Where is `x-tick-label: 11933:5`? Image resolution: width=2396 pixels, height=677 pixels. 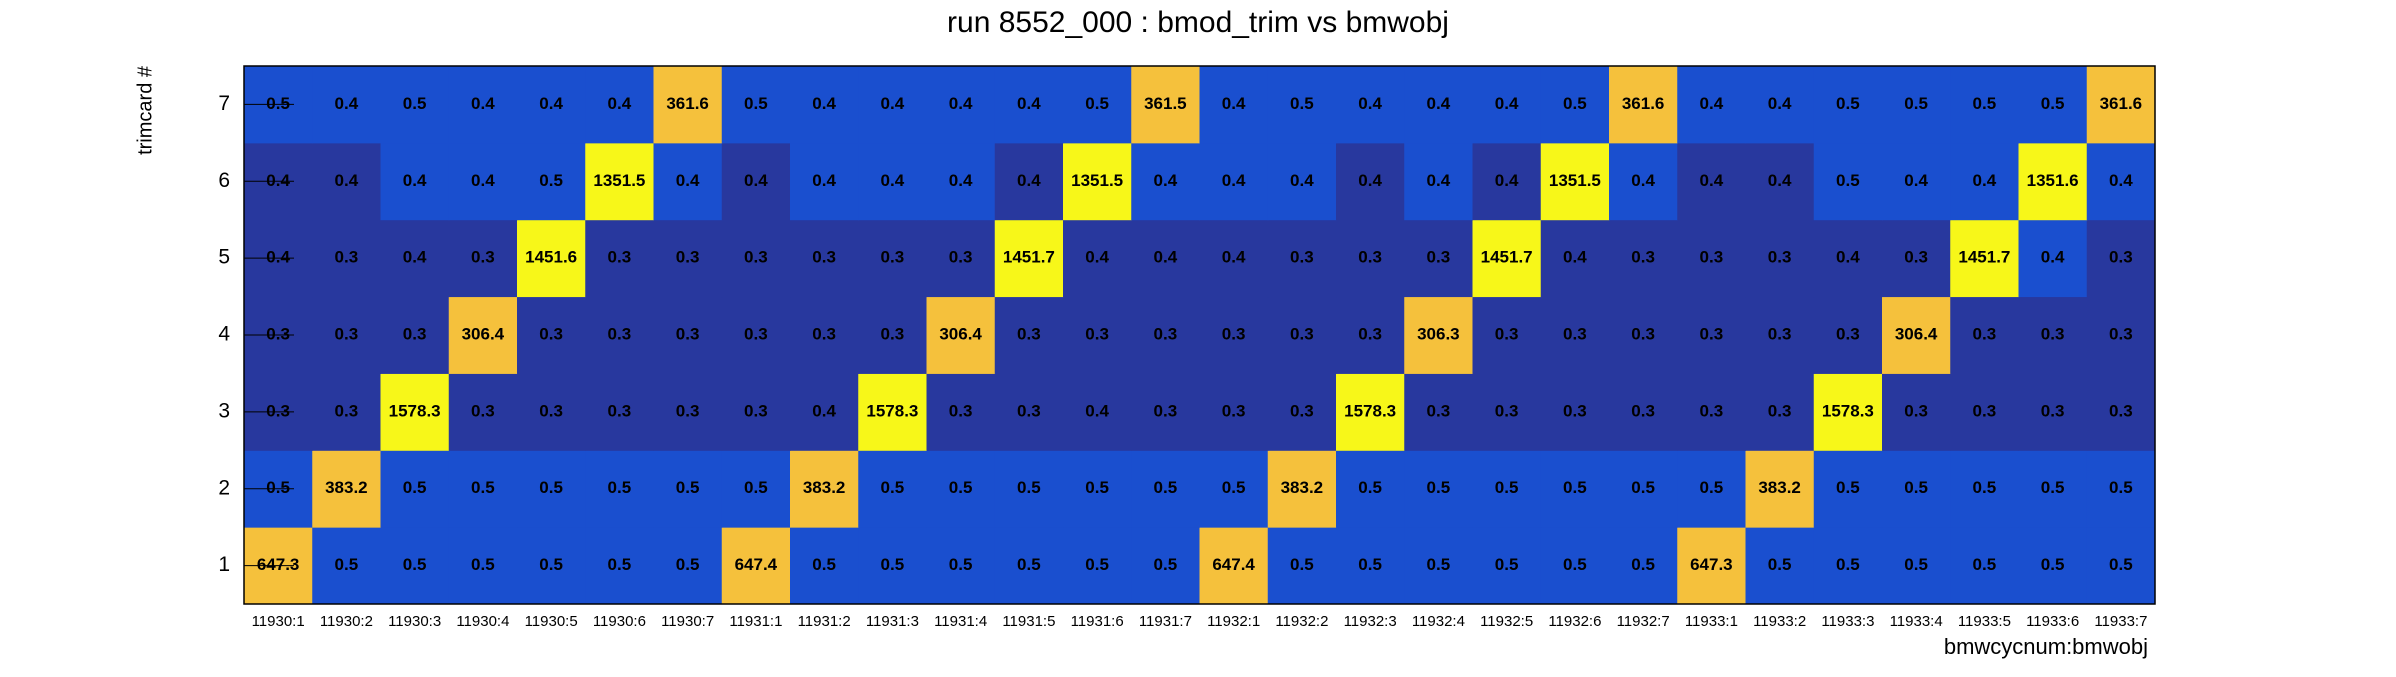 x-tick-label: 11933:5 is located at coordinates (1984, 621).